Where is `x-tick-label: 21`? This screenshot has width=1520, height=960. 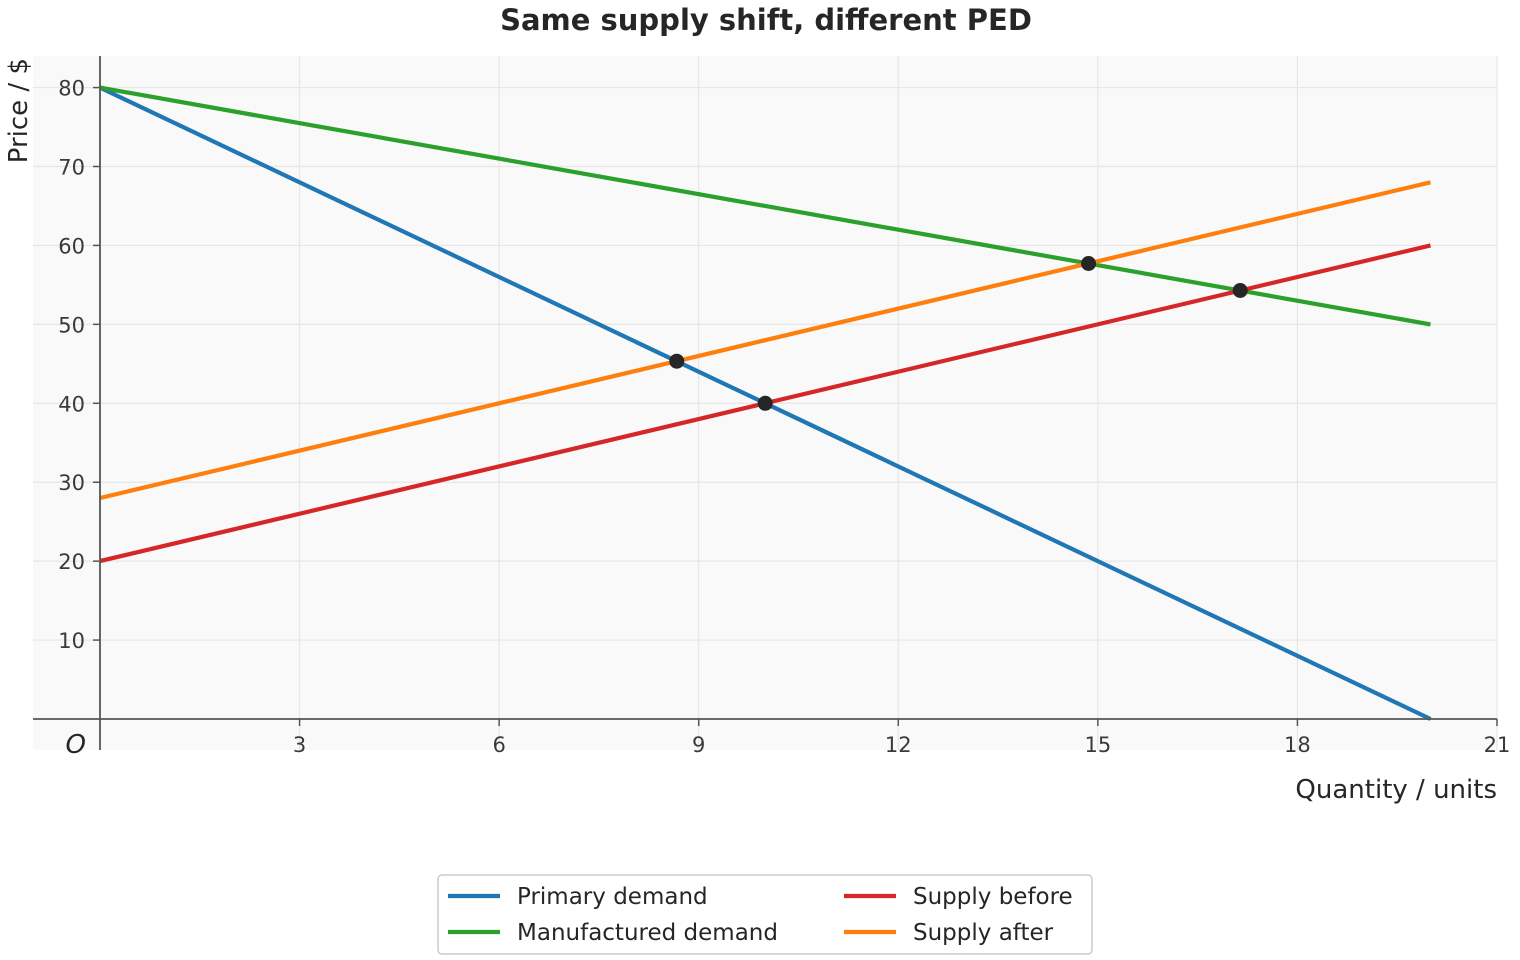
x-tick-label: 21 is located at coordinates (1497, 745).